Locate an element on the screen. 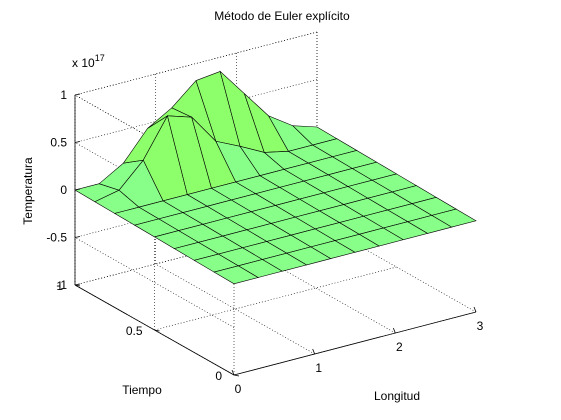  z-tick-label: -1 is located at coordinates (61, 285).